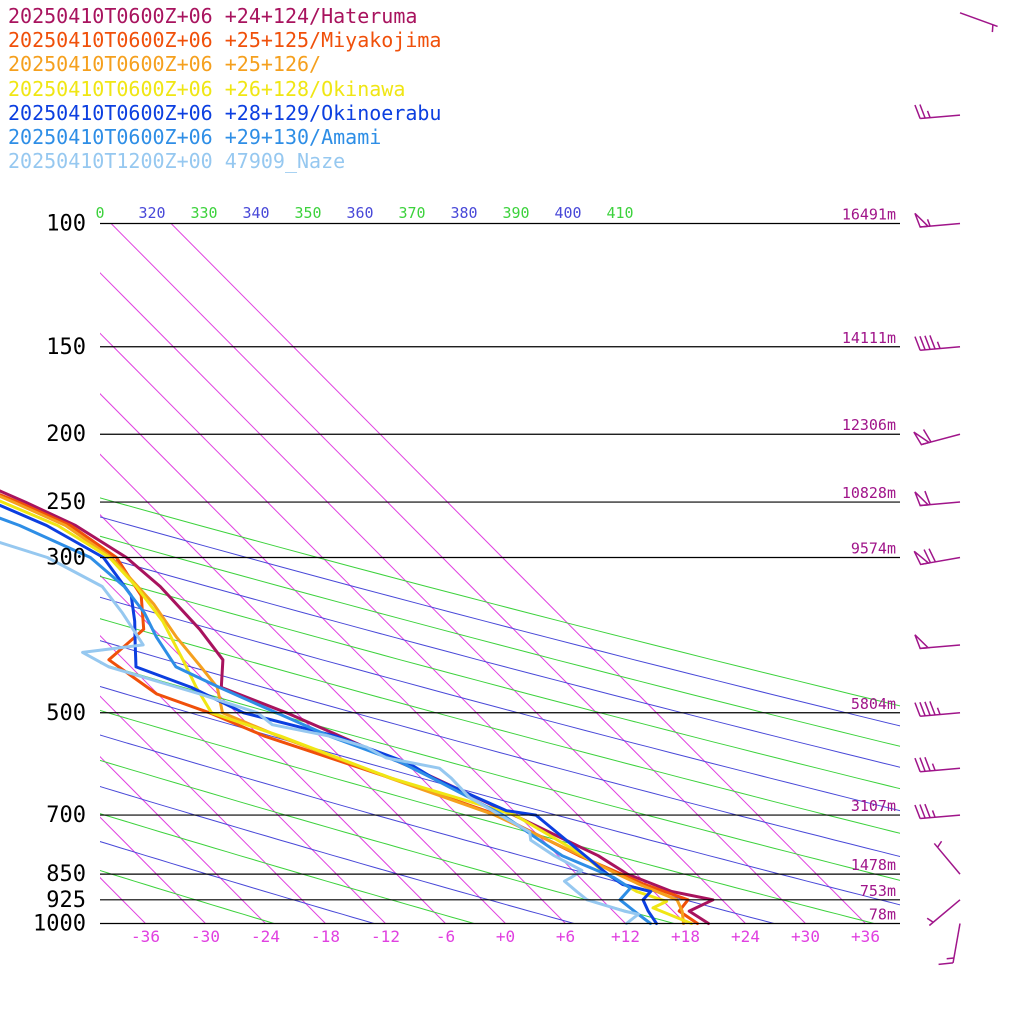 Image resolution: width=1024 pixels, height=1024 pixels. I want to click on x-tick-label: -12, so click(385, 936).